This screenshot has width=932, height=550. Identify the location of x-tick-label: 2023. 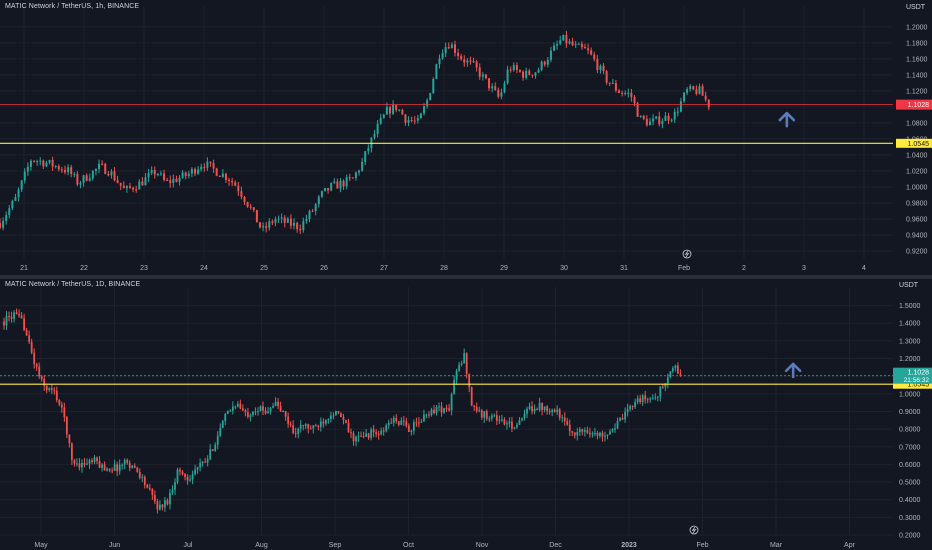
(629, 545).